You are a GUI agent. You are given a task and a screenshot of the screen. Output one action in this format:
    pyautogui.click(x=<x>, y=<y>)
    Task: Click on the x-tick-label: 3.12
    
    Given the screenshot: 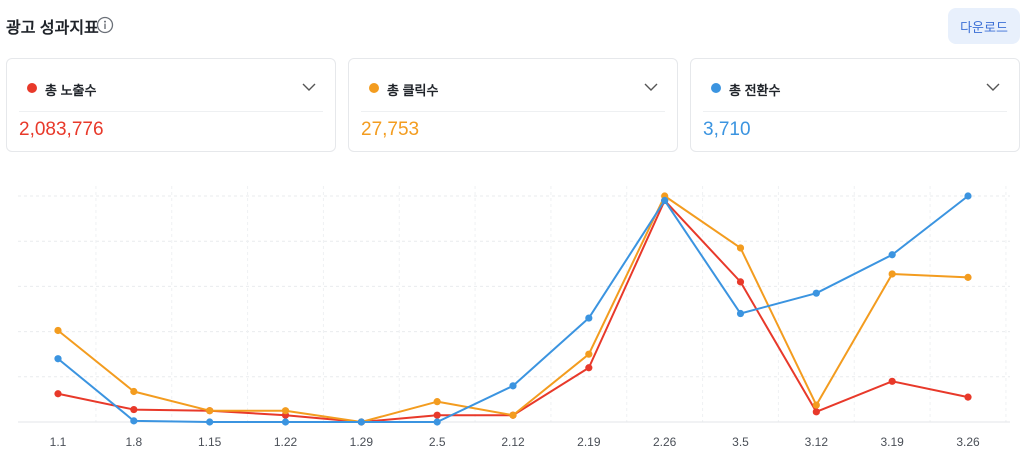 What is the action you would take?
    pyautogui.click(x=817, y=442)
    